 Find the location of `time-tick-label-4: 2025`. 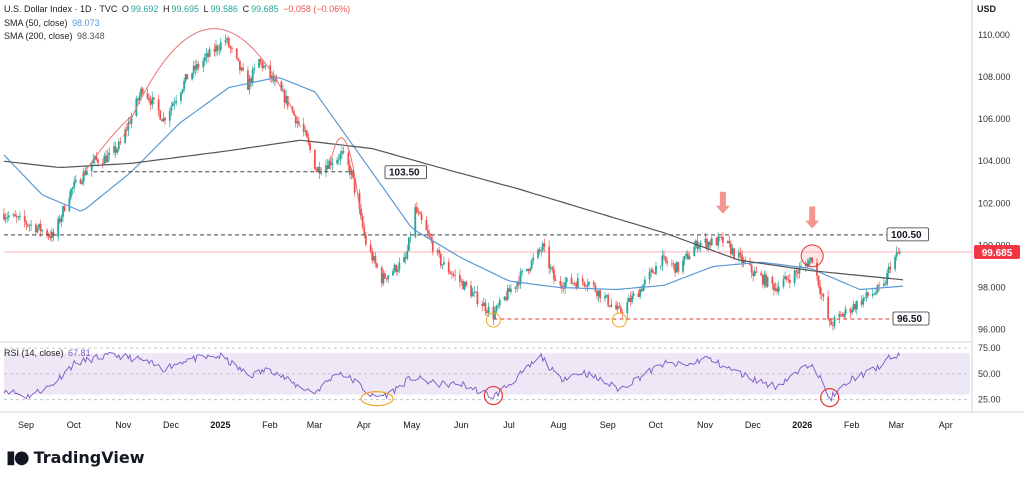

time-tick-label-4: 2025 is located at coordinates (220, 425).